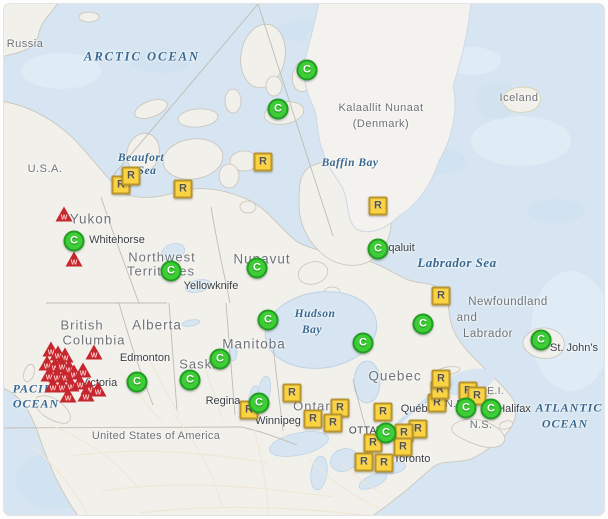 This screenshot has height=519, width=608. I want to click on region-label-alberta: Alberta, so click(157, 325).